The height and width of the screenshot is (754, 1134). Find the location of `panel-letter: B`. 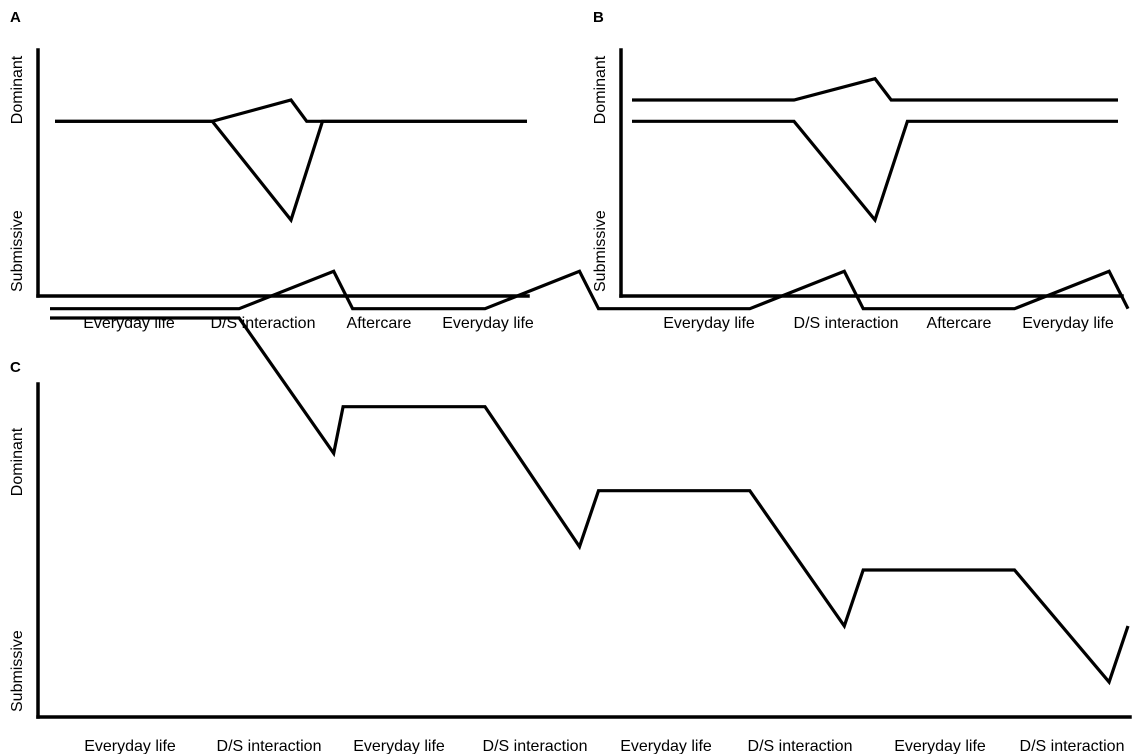

panel-letter: B is located at coordinates (598, 17).